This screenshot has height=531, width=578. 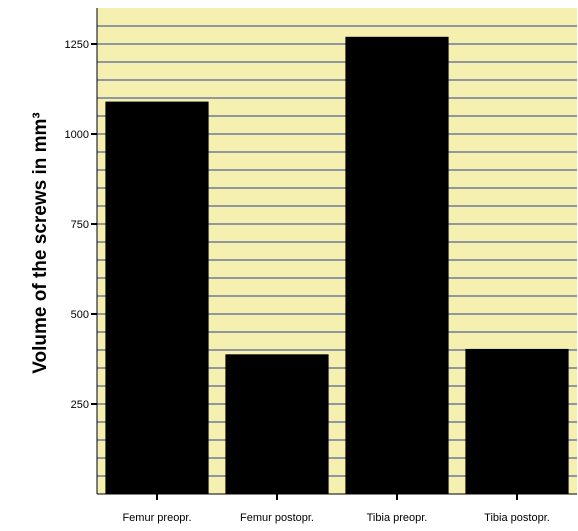 I want to click on x-tick-label: Tibia preopr., so click(x=397, y=518).